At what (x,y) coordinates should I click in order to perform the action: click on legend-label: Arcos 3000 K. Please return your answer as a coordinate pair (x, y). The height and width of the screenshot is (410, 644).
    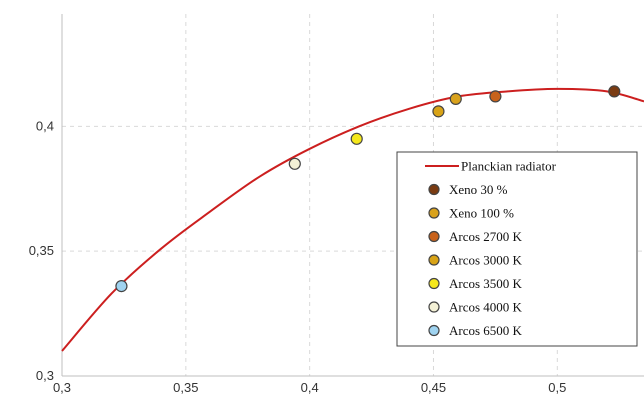
    Looking at the image, I should click on (486, 260).